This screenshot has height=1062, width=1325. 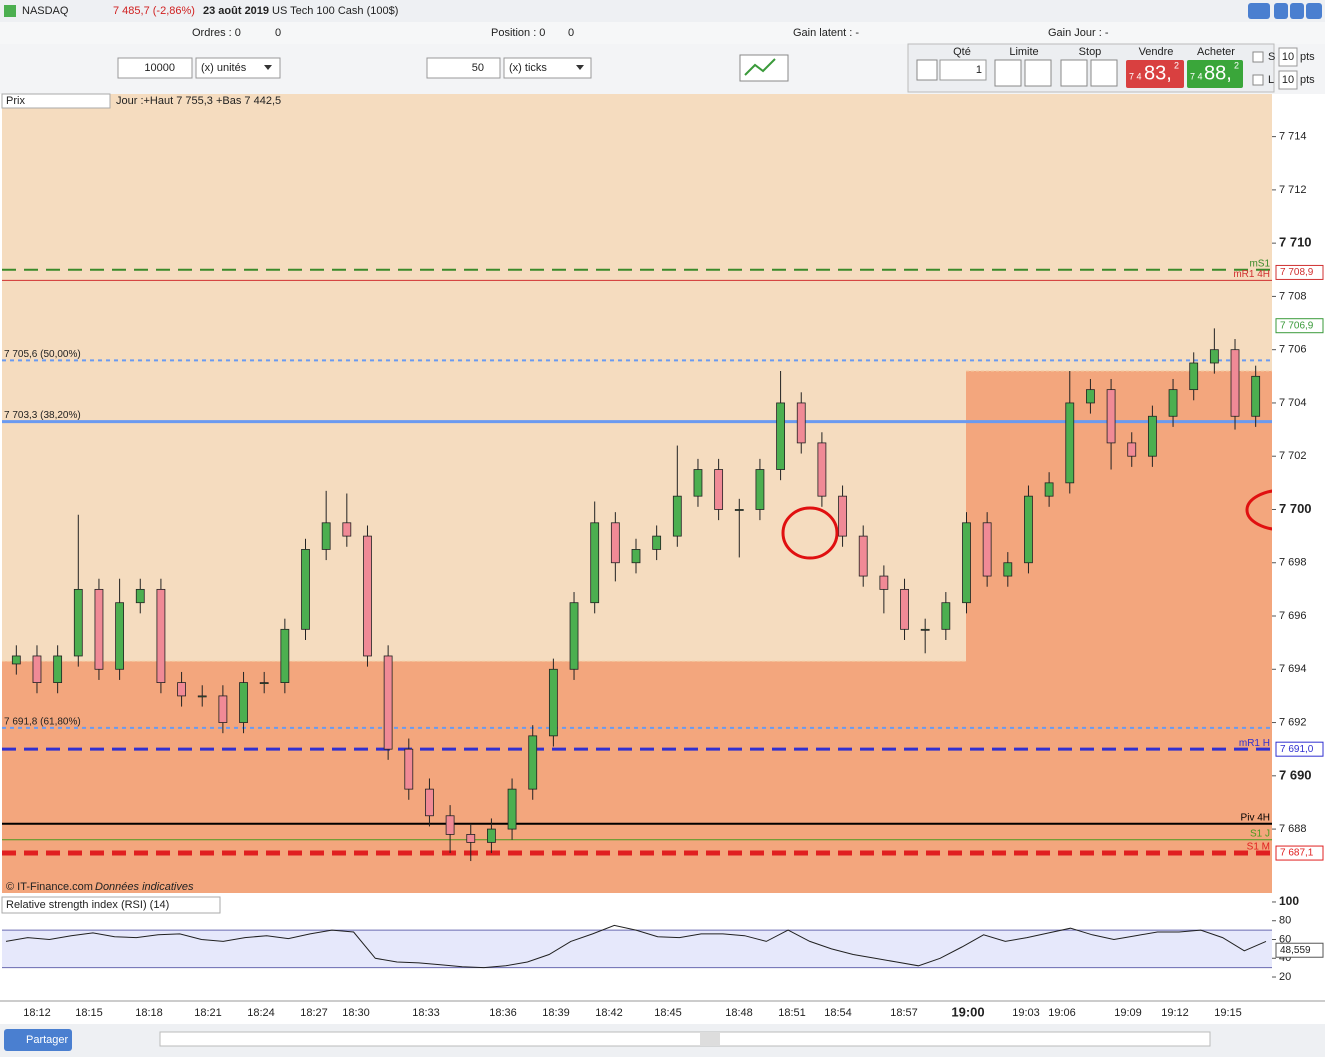 What do you see at coordinates (838, 1013) in the screenshot?
I see `x-tick-label: 18:54` at bounding box center [838, 1013].